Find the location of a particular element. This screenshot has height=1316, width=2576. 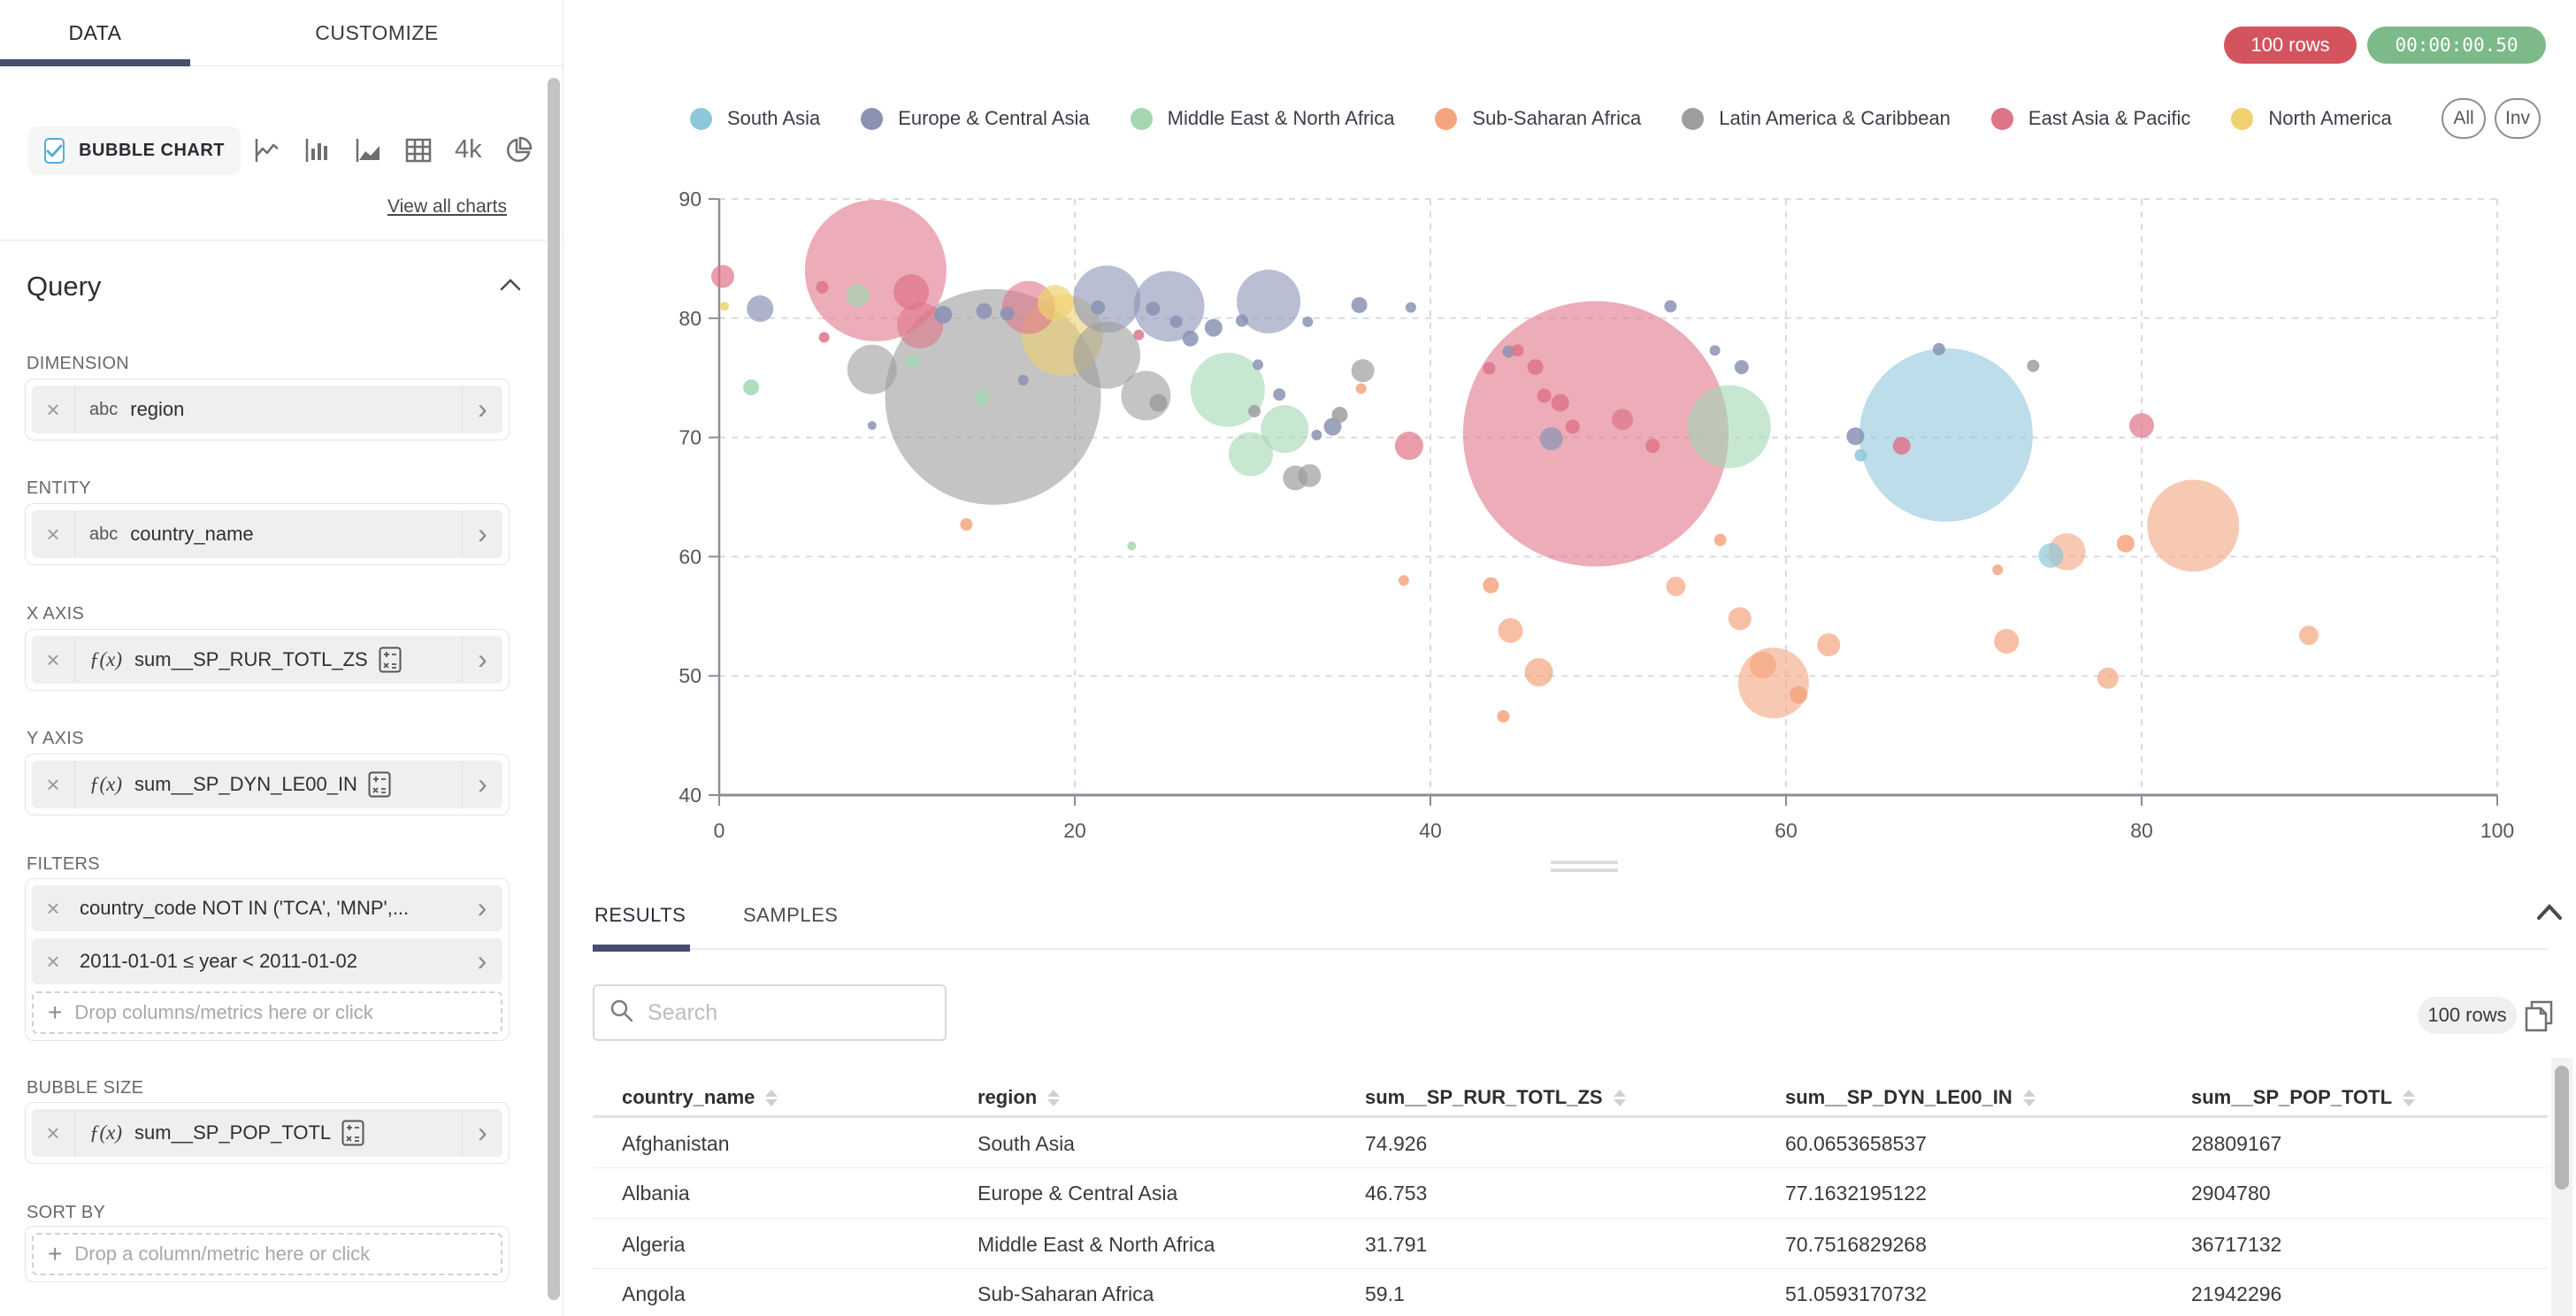

collapse-results-icon is located at coordinates (2549, 913).